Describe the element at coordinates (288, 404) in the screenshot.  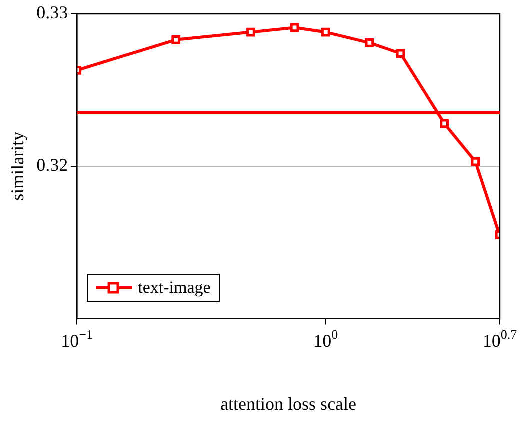
I see `x-axis-title: attention loss scale` at that location.